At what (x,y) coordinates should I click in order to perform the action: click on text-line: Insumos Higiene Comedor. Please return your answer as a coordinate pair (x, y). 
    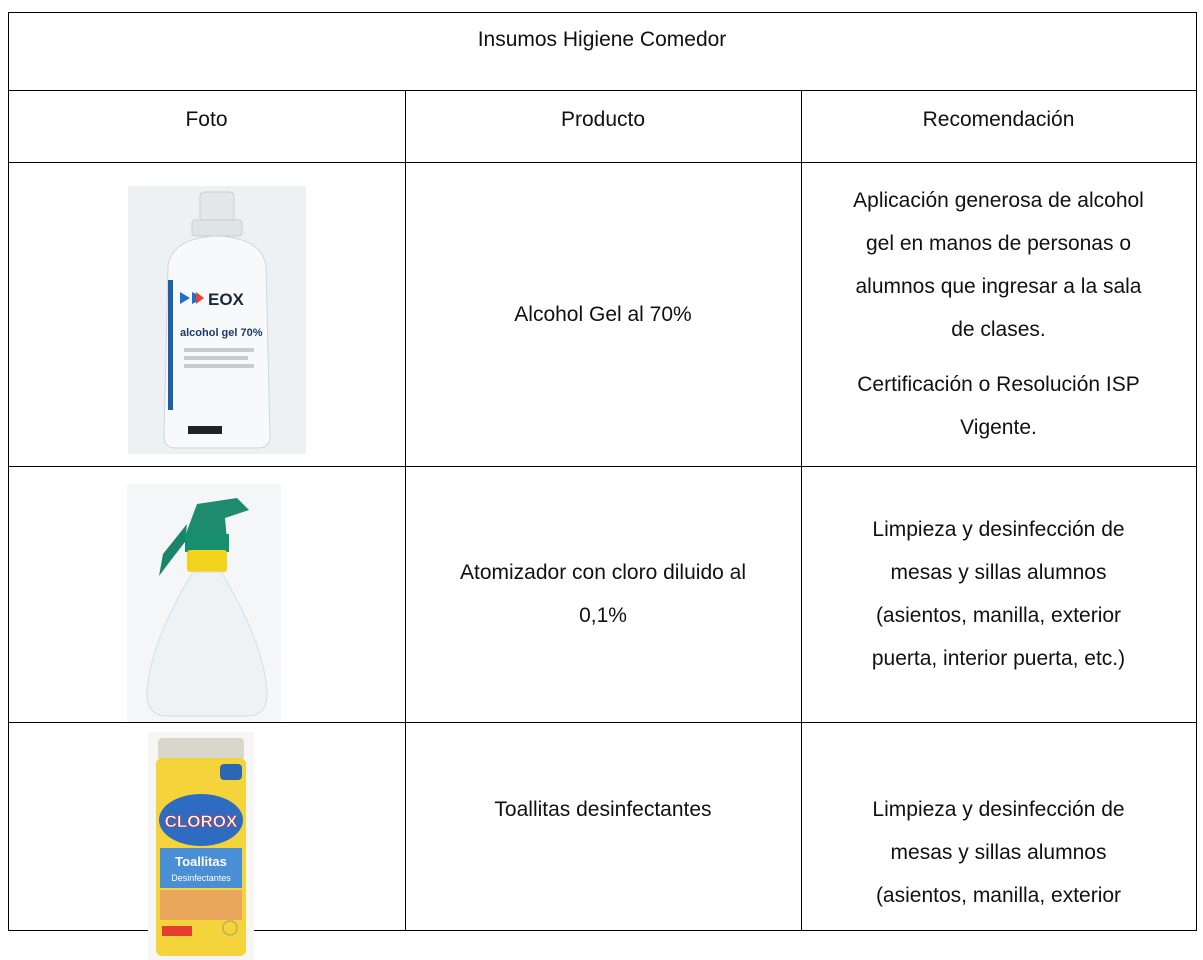
    Looking at the image, I should click on (602, 39).